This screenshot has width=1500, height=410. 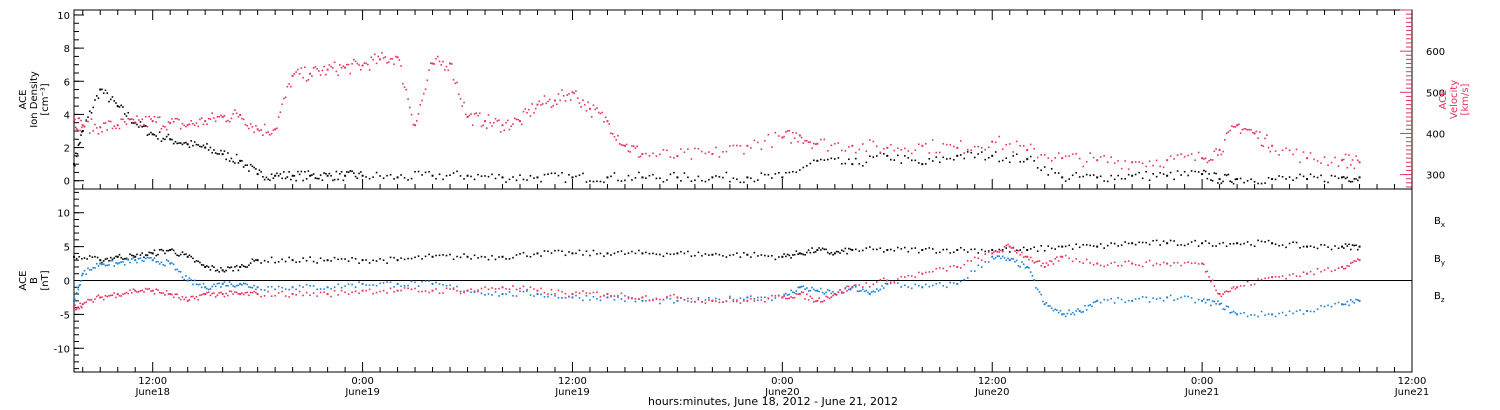 I want to click on y-tick-label-left: 0, so click(x=67, y=182).